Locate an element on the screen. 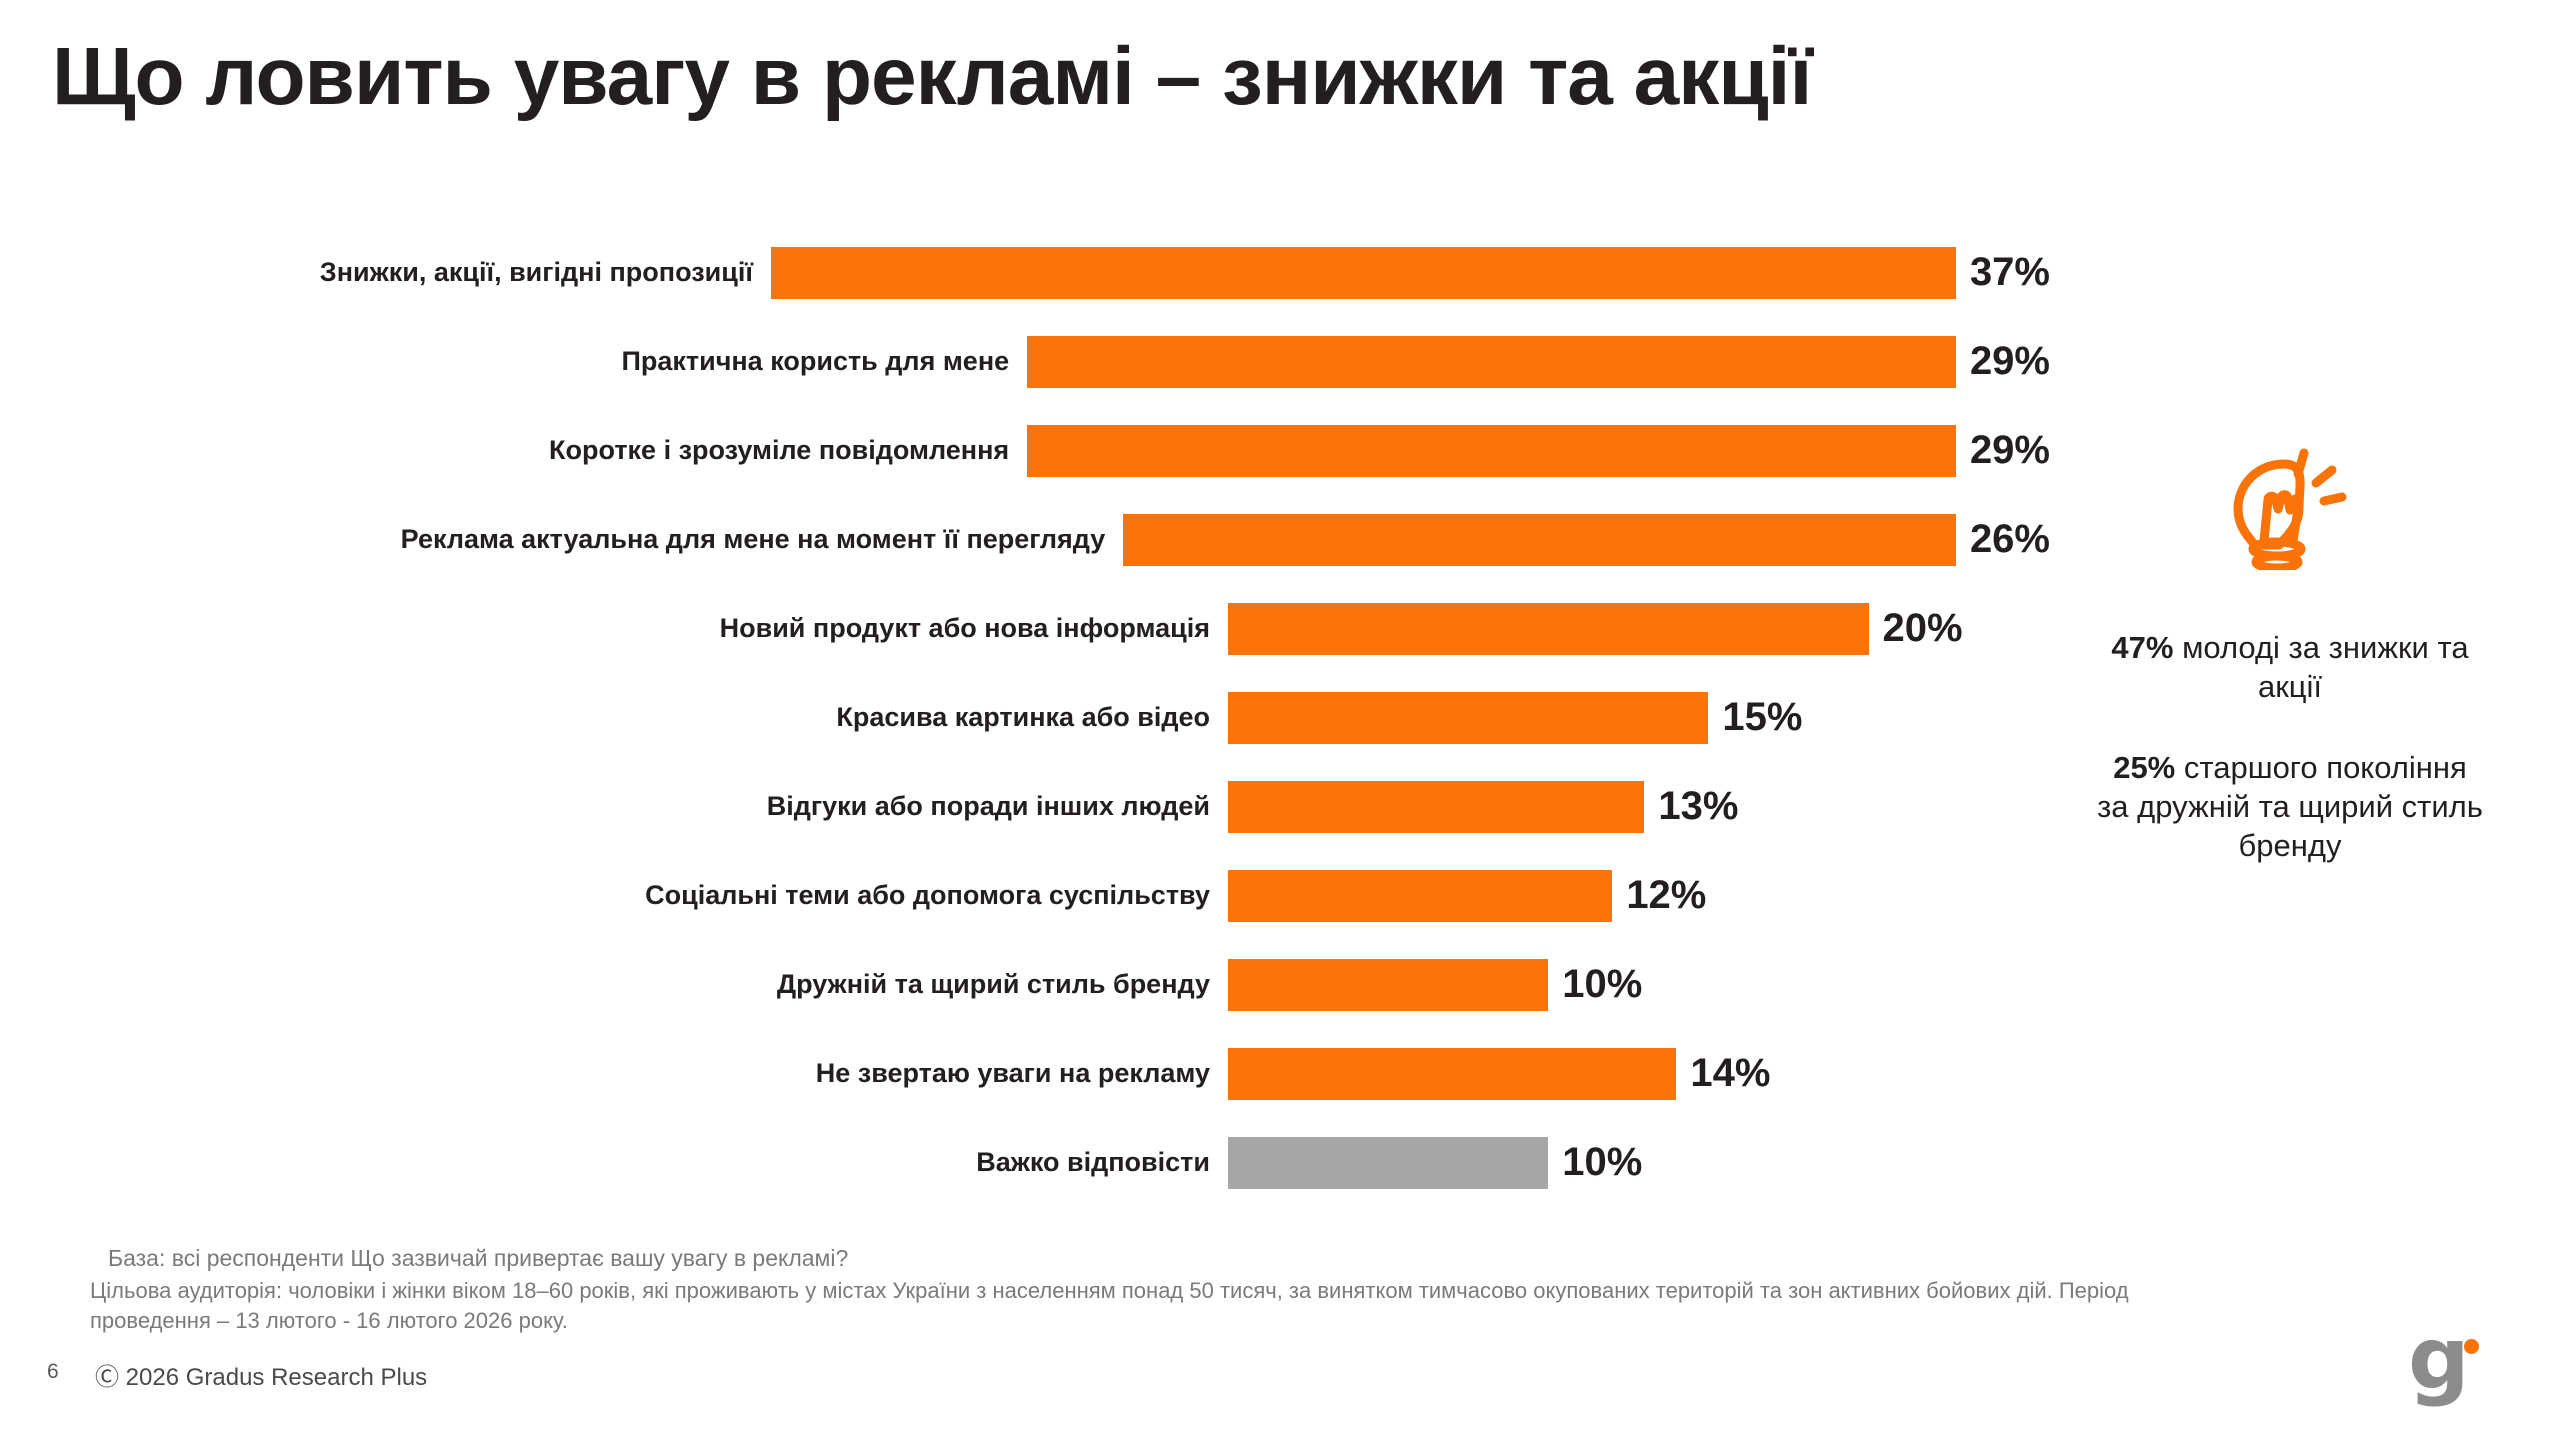 Image resolution: width=2560 pixels, height=1430 pixels. chart-row: Важко відповісти 10% is located at coordinates (1025, 1162).